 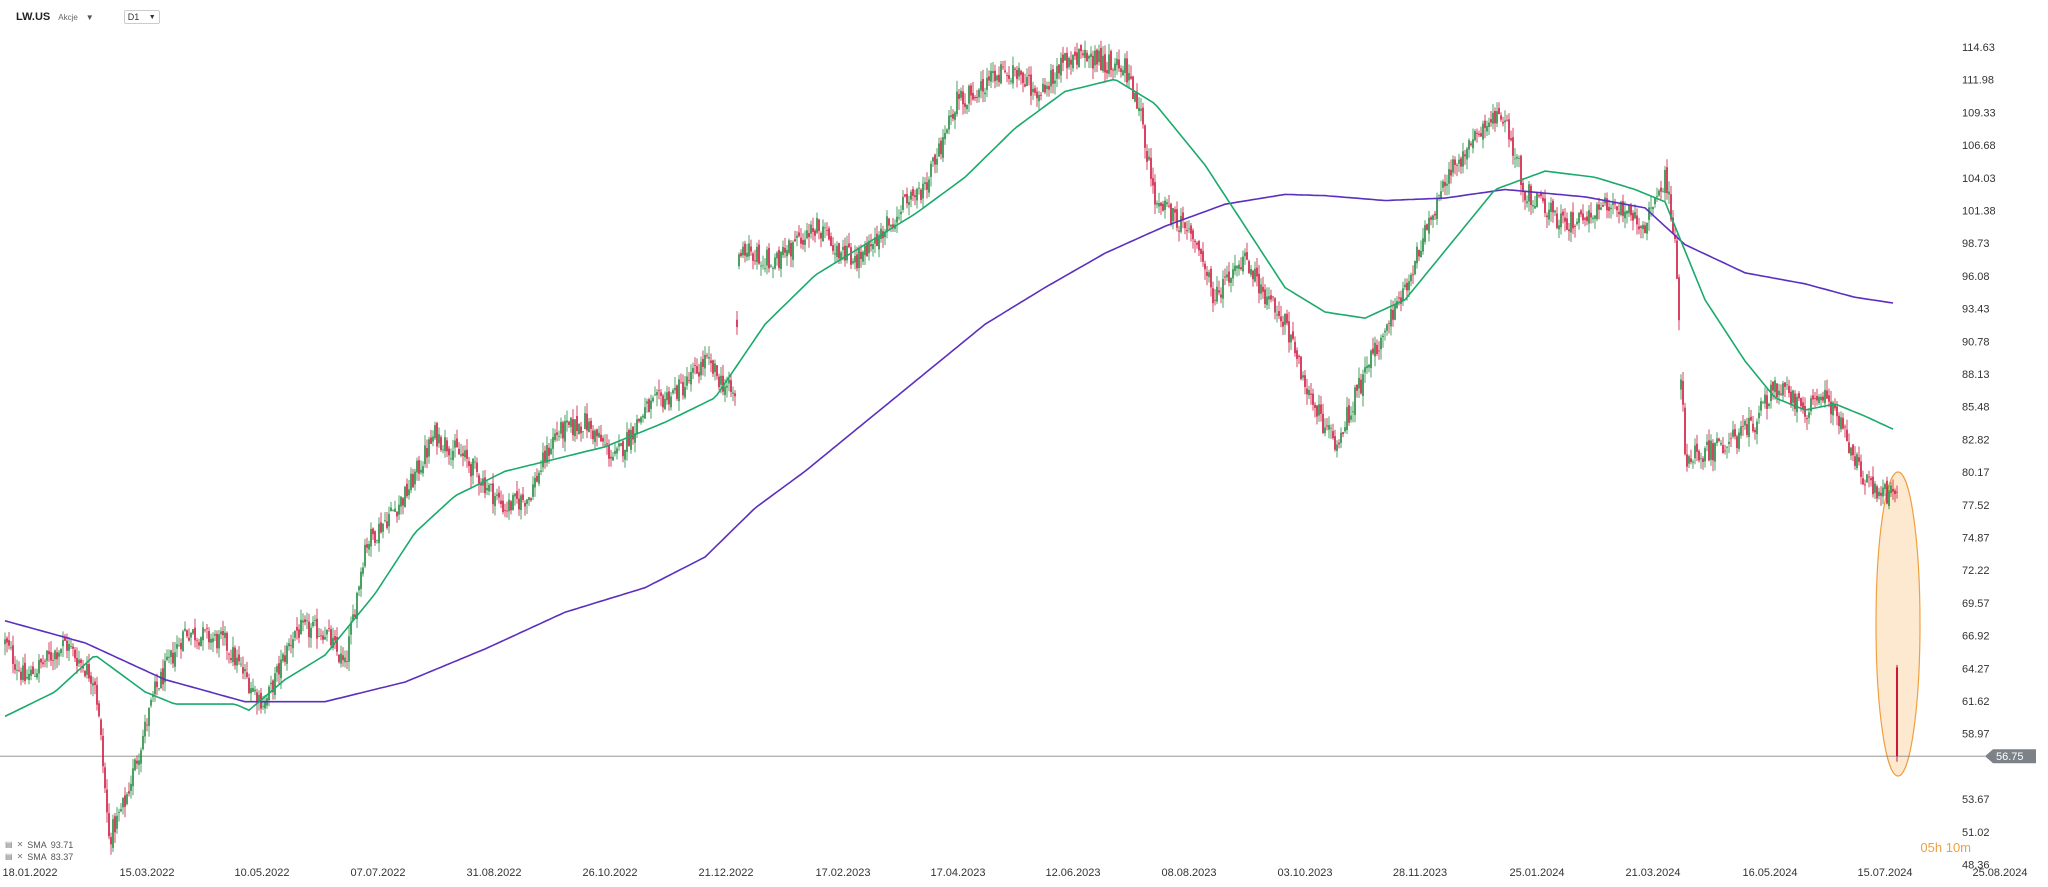 I want to click on symbol-dropdown-icon: ▼, so click(x=89, y=17).